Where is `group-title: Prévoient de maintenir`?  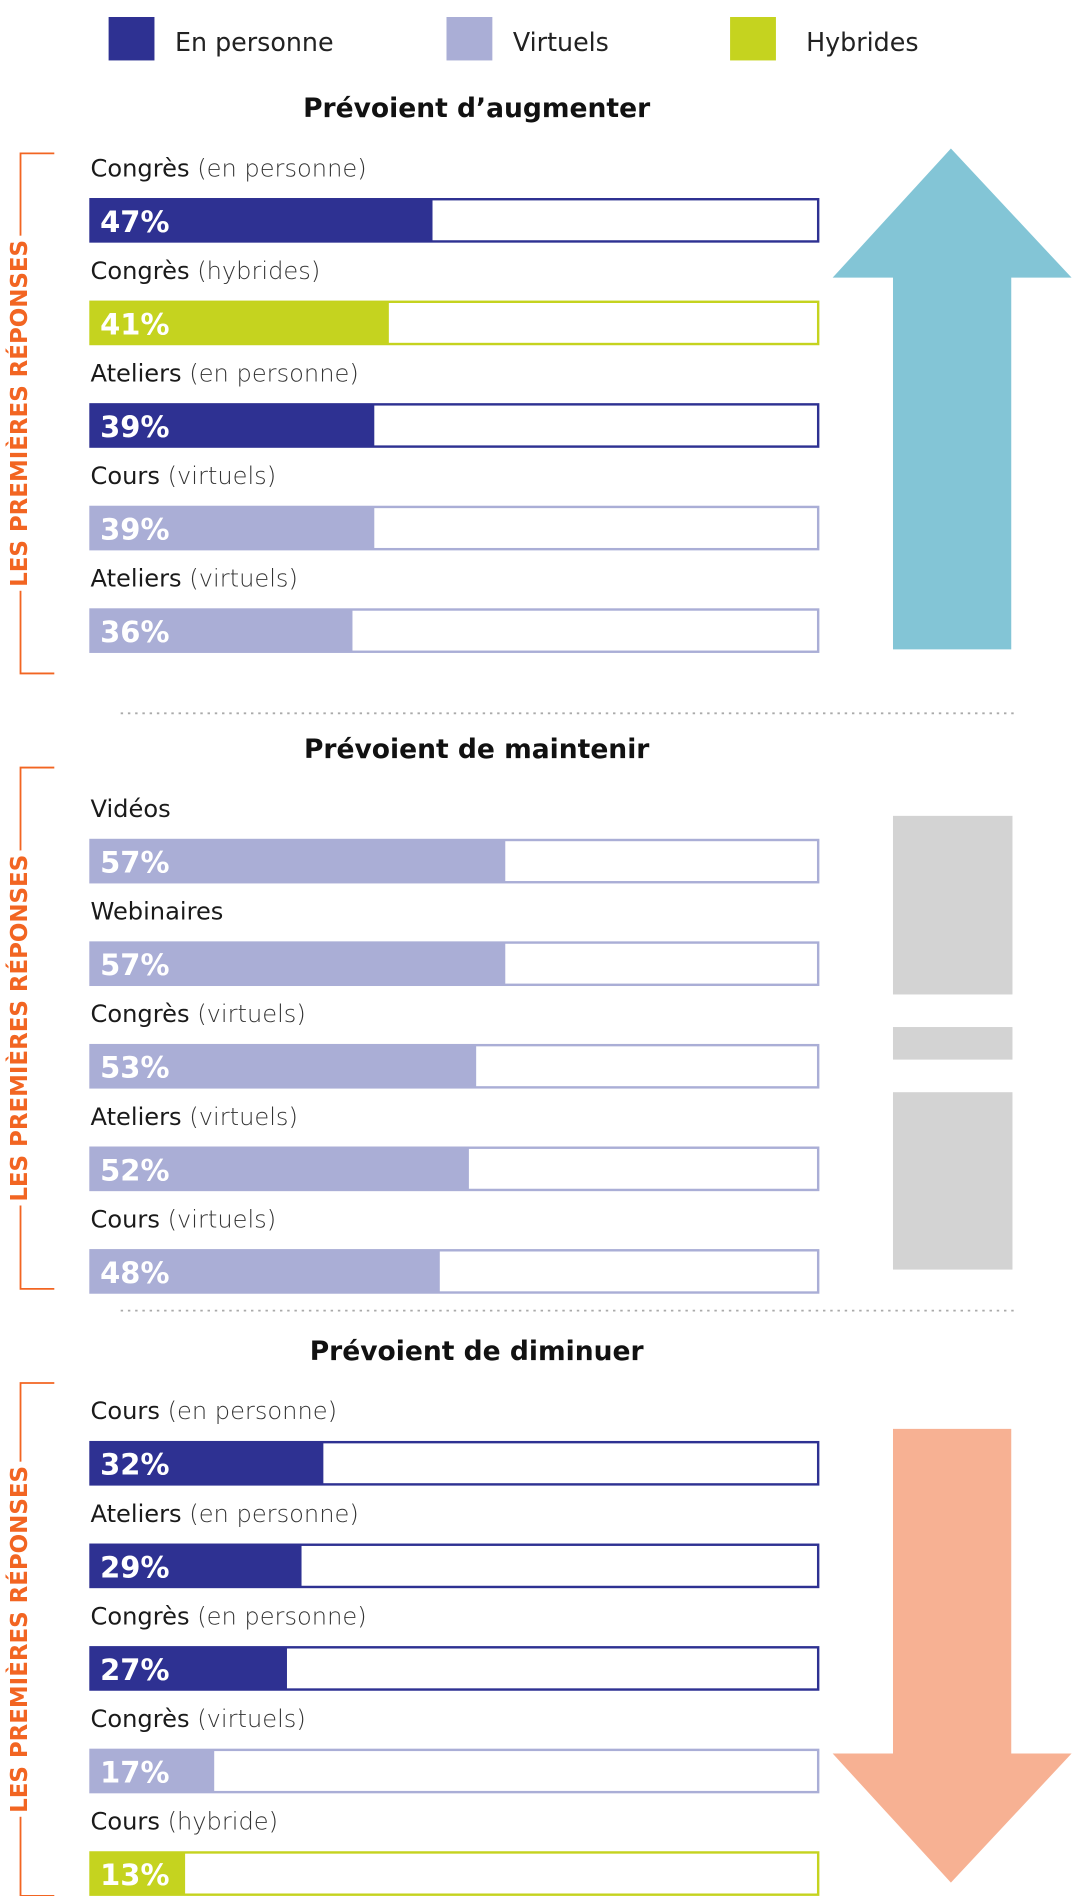 group-title: Prévoient de maintenir is located at coordinates (476, 749).